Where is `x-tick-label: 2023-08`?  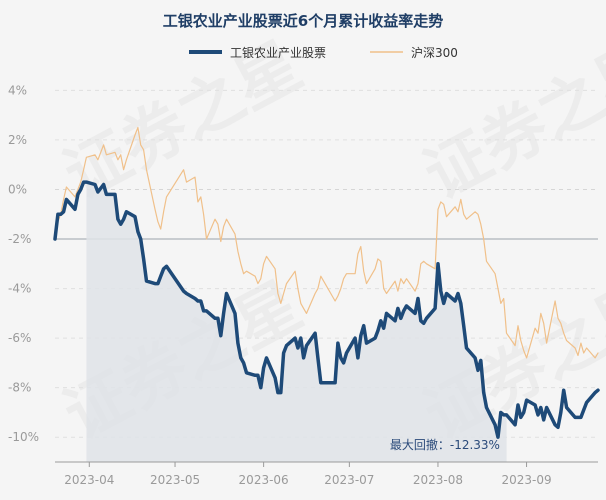
x-tick-label: 2023-08 is located at coordinates (438, 480).